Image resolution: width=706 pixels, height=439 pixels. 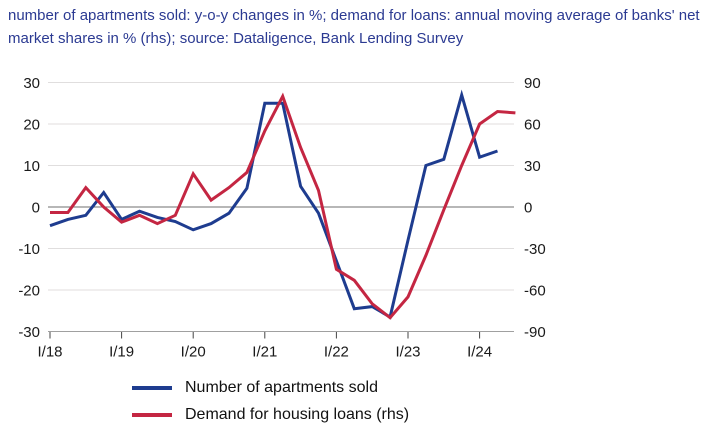 What do you see at coordinates (297, 414) in the screenshot?
I see `legend-label-loans: Demand for housing loans (rhs)` at bounding box center [297, 414].